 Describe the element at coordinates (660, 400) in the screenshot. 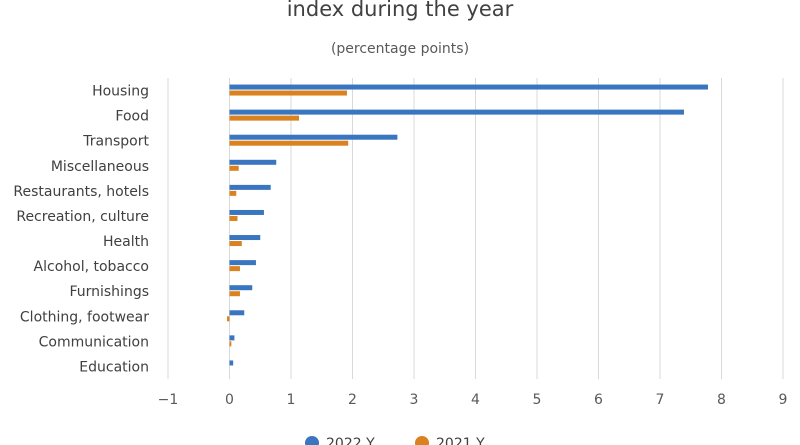

I see `x-tick-label: 7` at that location.